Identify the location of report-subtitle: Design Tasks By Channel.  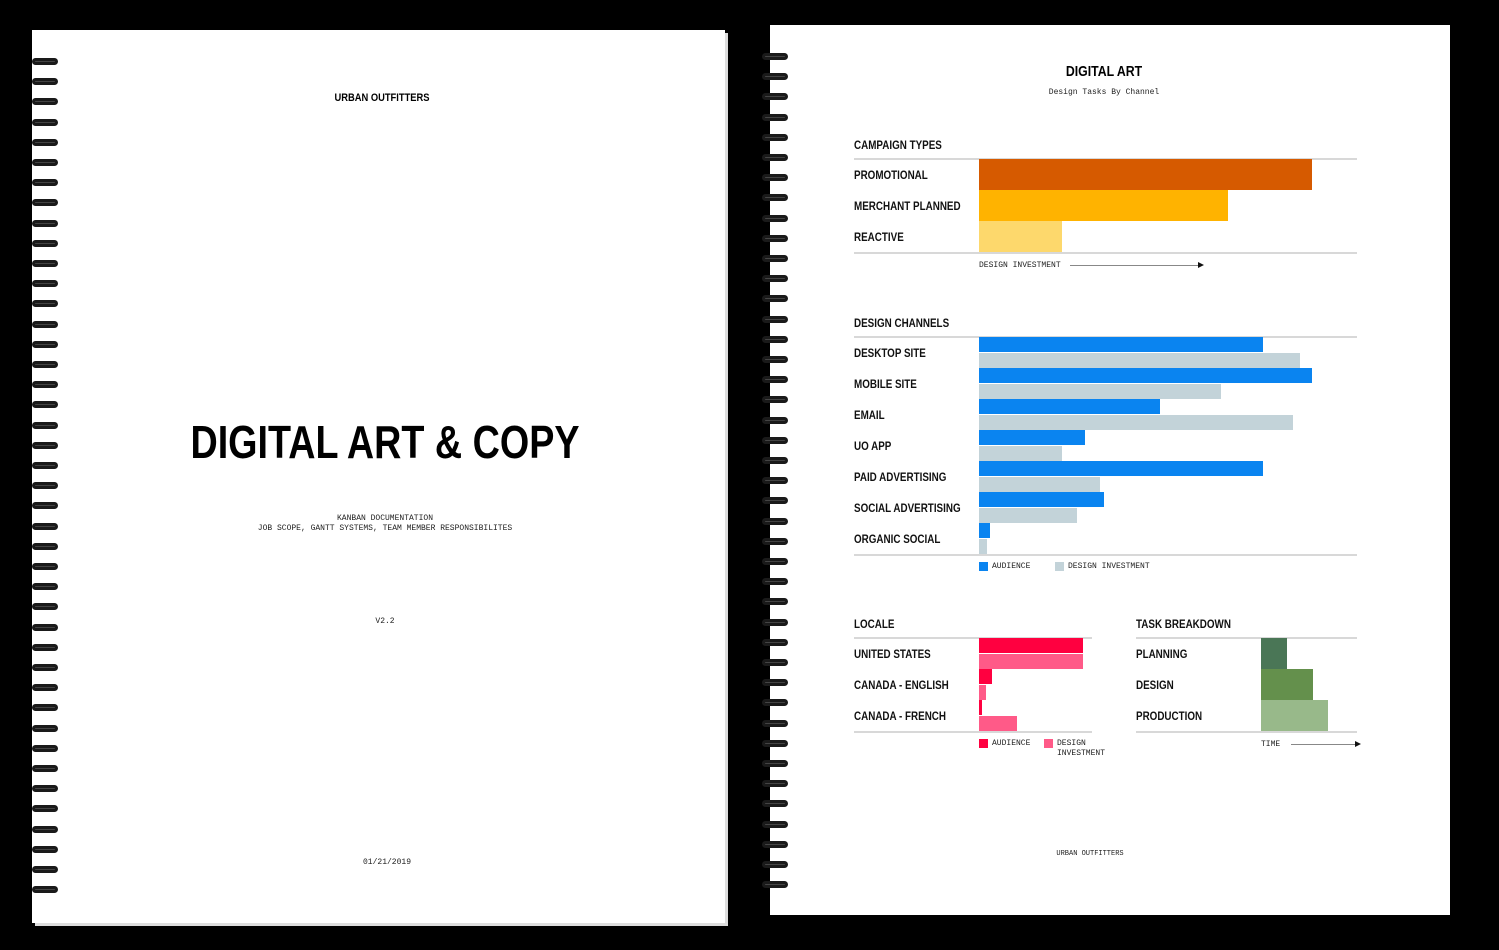
(1104, 92).